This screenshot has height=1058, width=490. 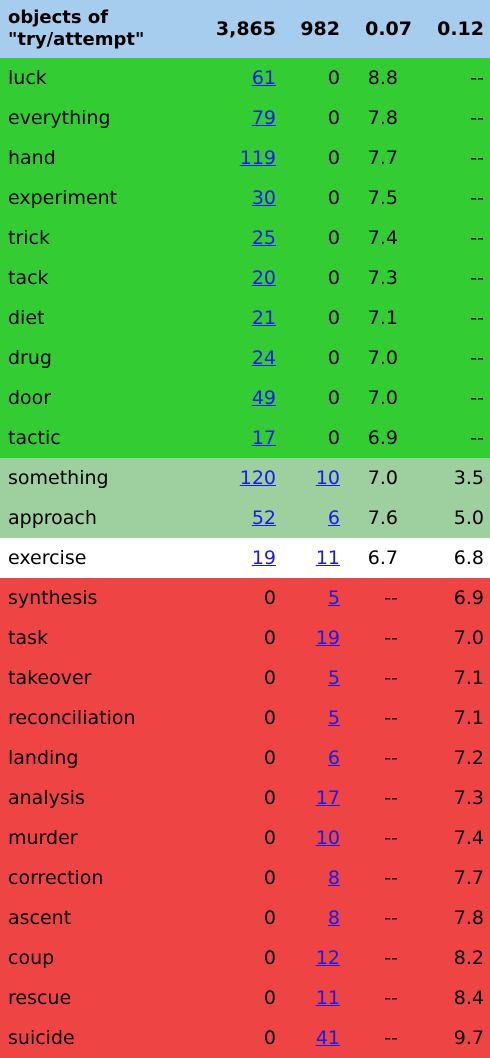 I want to click on row-count-n1-cell: 61, so click(x=244, y=78).